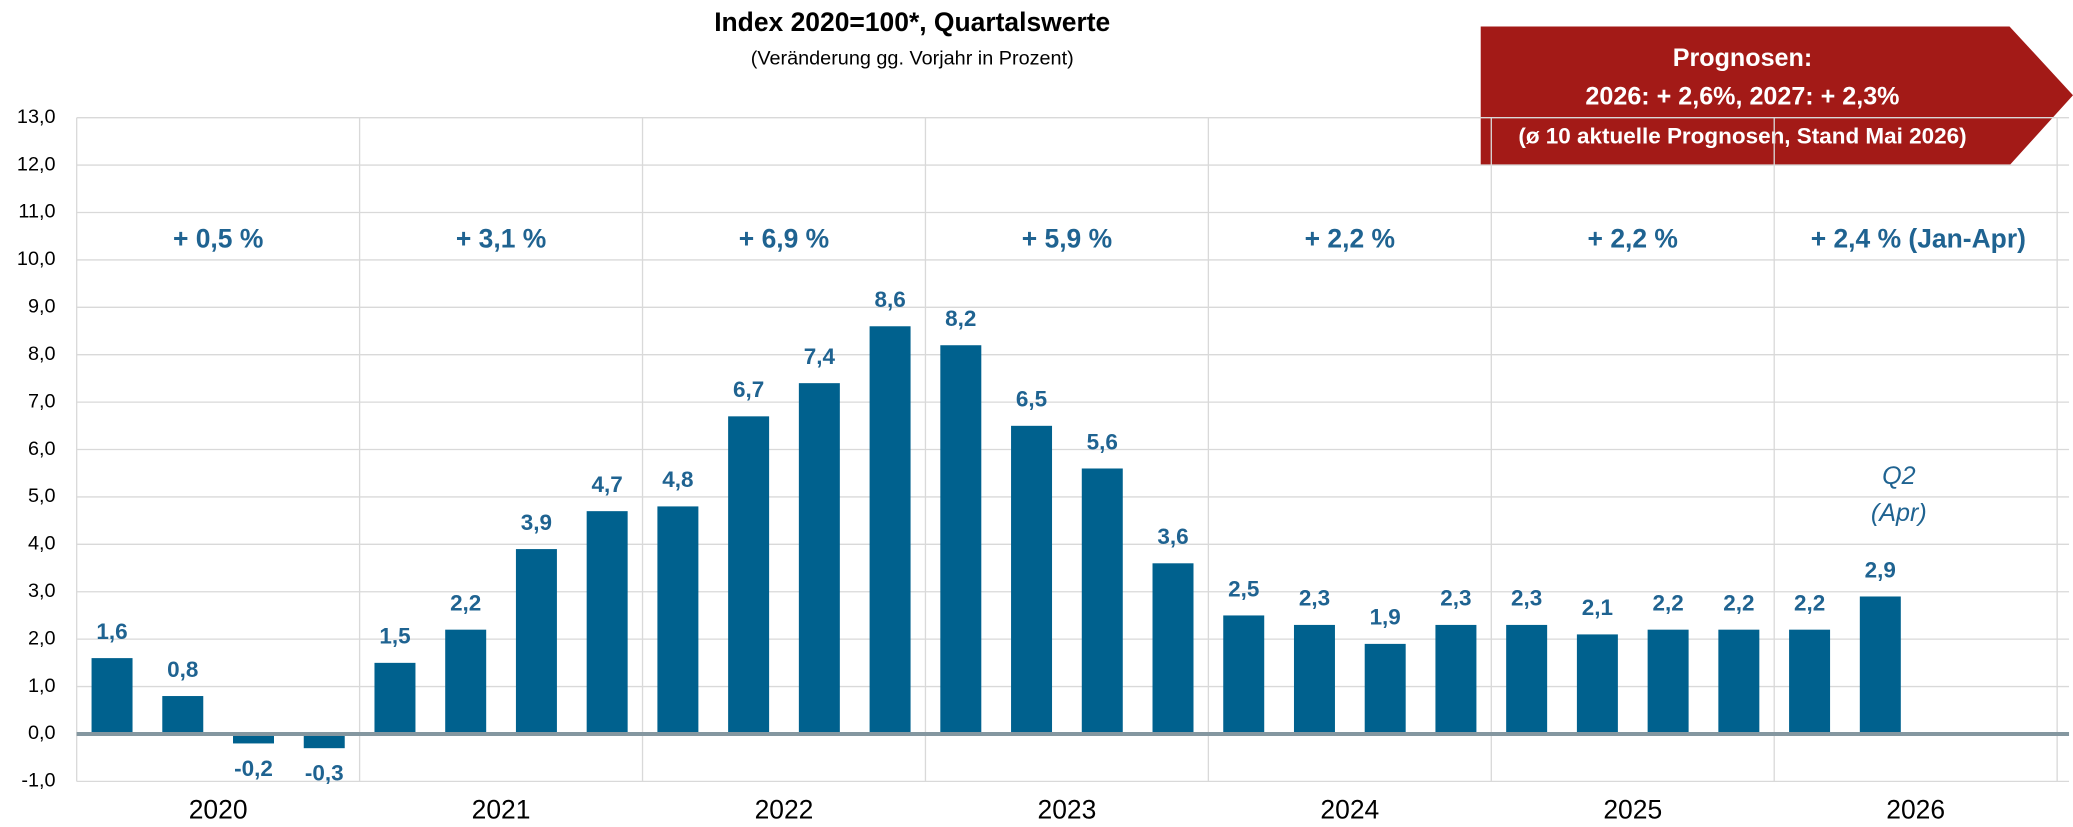  Describe the element at coordinates (1743, 58) in the screenshot. I see `callout-text: Prognosen:` at that location.